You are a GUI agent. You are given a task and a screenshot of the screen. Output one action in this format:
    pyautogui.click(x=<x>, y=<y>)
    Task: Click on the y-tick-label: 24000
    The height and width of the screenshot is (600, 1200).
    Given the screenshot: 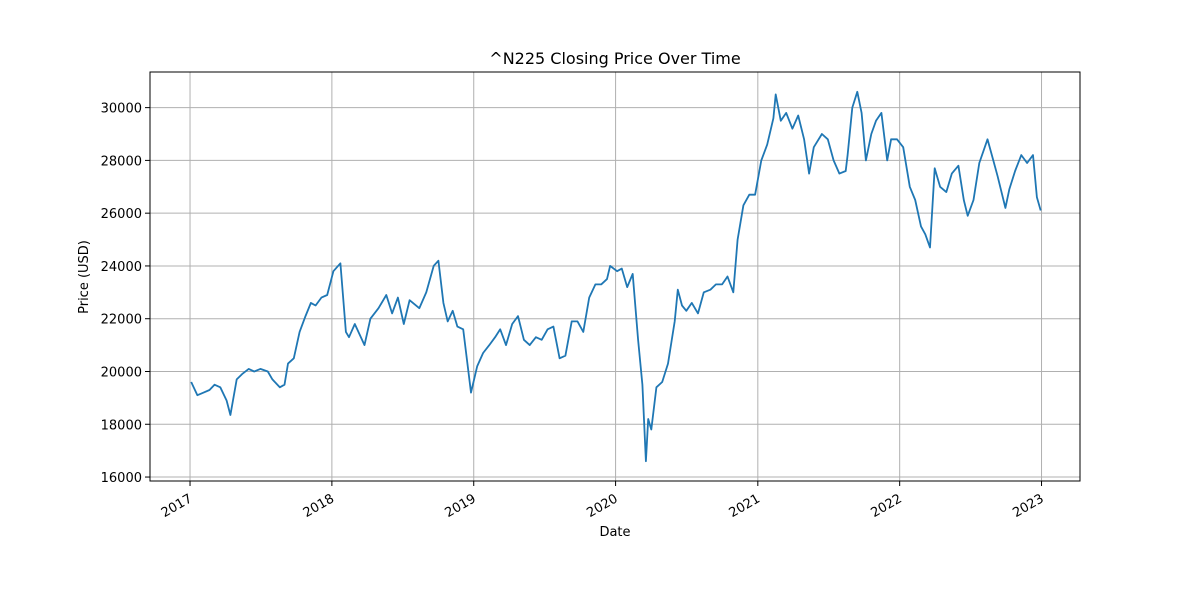 What is the action you would take?
    pyautogui.click(x=121, y=267)
    